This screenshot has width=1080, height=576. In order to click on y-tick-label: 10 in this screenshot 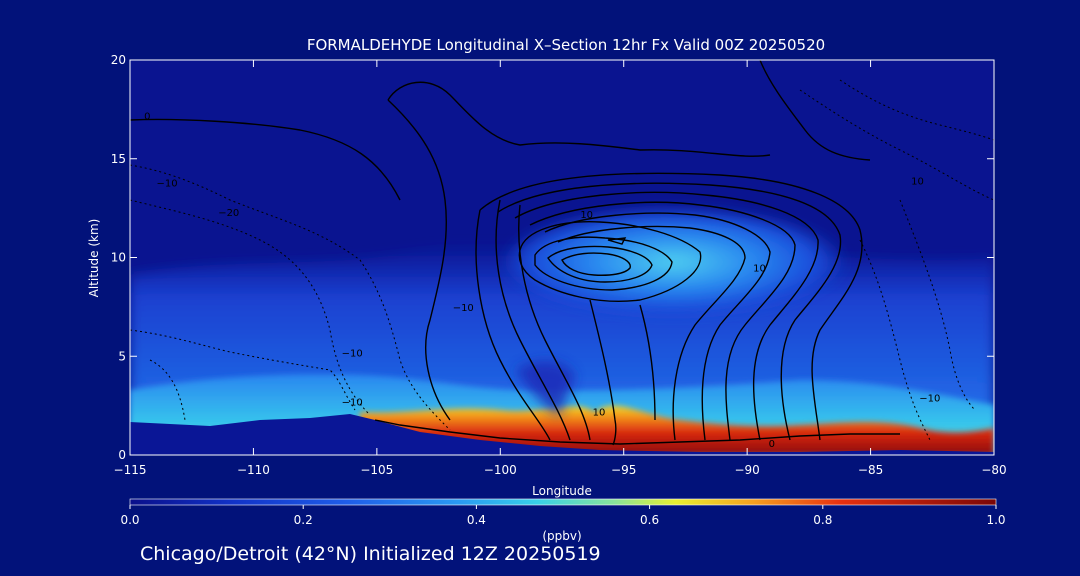, I will do `click(118, 258)`.